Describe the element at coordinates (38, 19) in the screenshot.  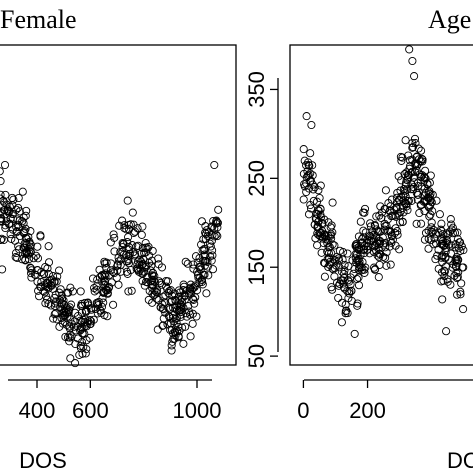
I see `panel-title-female: Female` at that location.